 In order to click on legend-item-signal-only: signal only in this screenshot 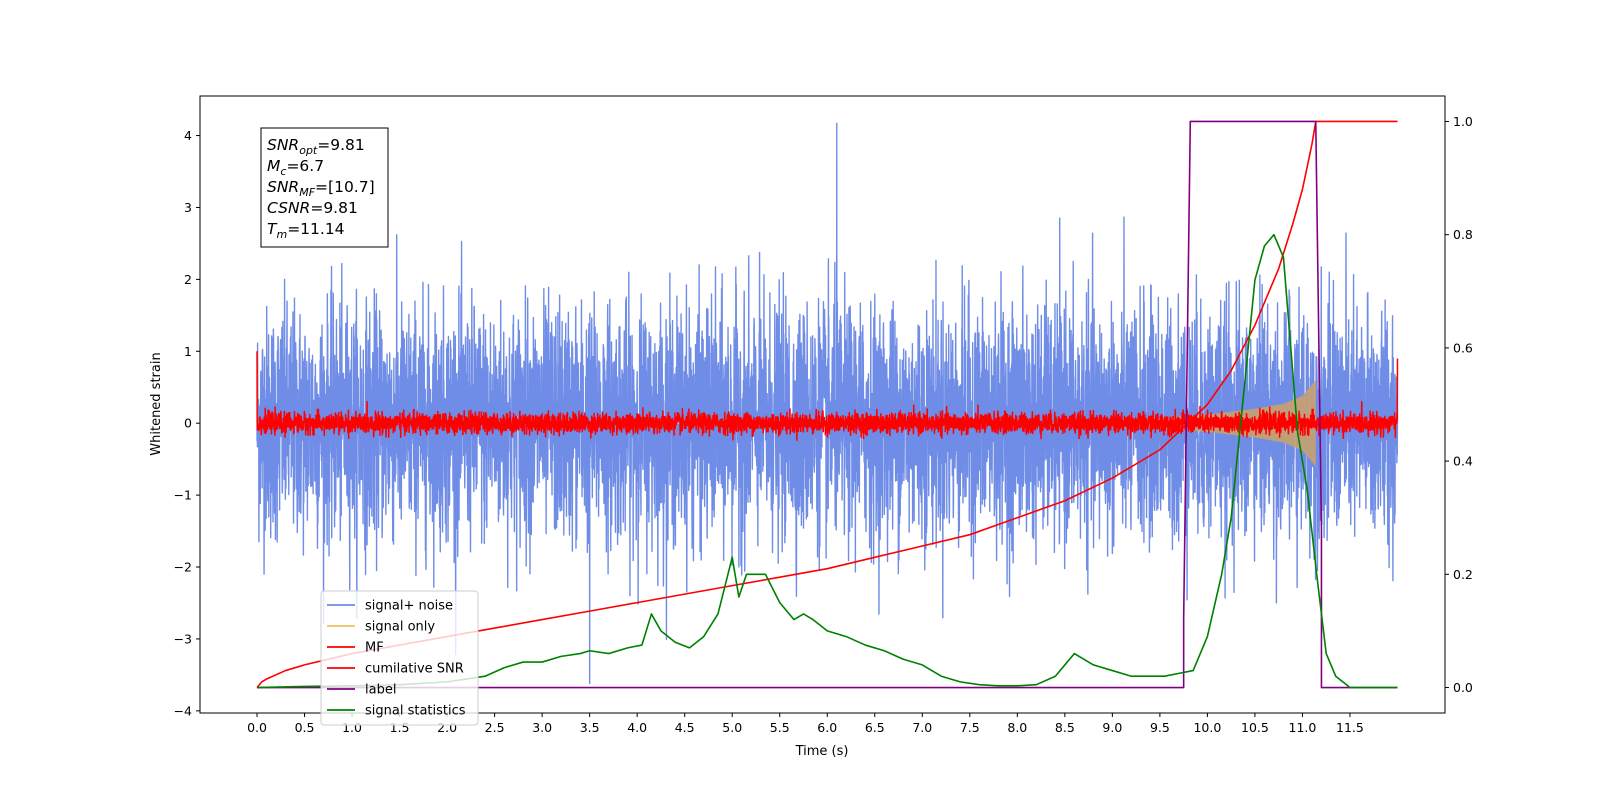, I will do `click(381, 627)`.